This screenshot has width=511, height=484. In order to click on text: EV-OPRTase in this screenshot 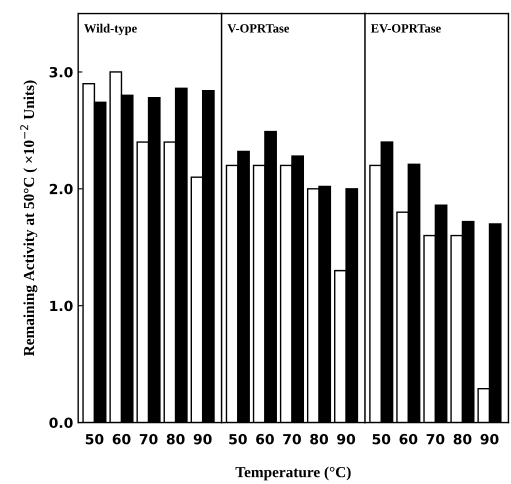, I will do `click(405, 28)`.